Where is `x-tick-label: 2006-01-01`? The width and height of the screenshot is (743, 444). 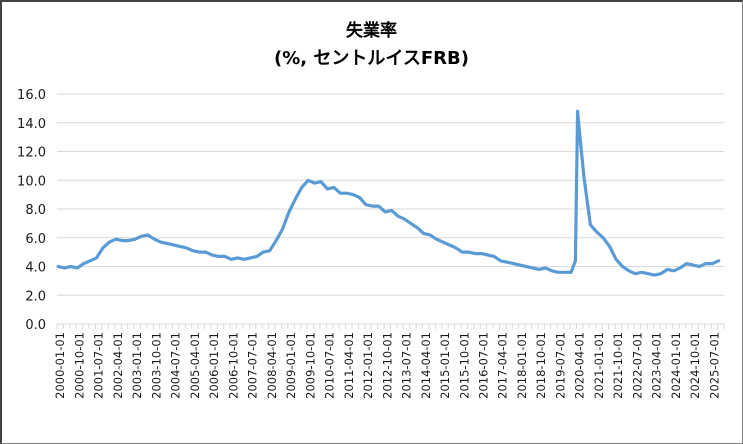
x-tick-label: 2006-01-01 is located at coordinates (214, 365).